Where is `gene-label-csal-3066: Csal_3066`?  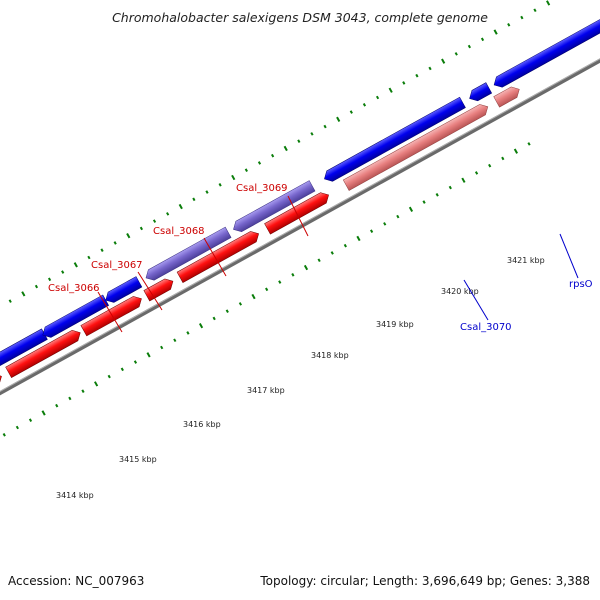 gene-label-csal-3066: Csal_3066 is located at coordinates (74, 288).